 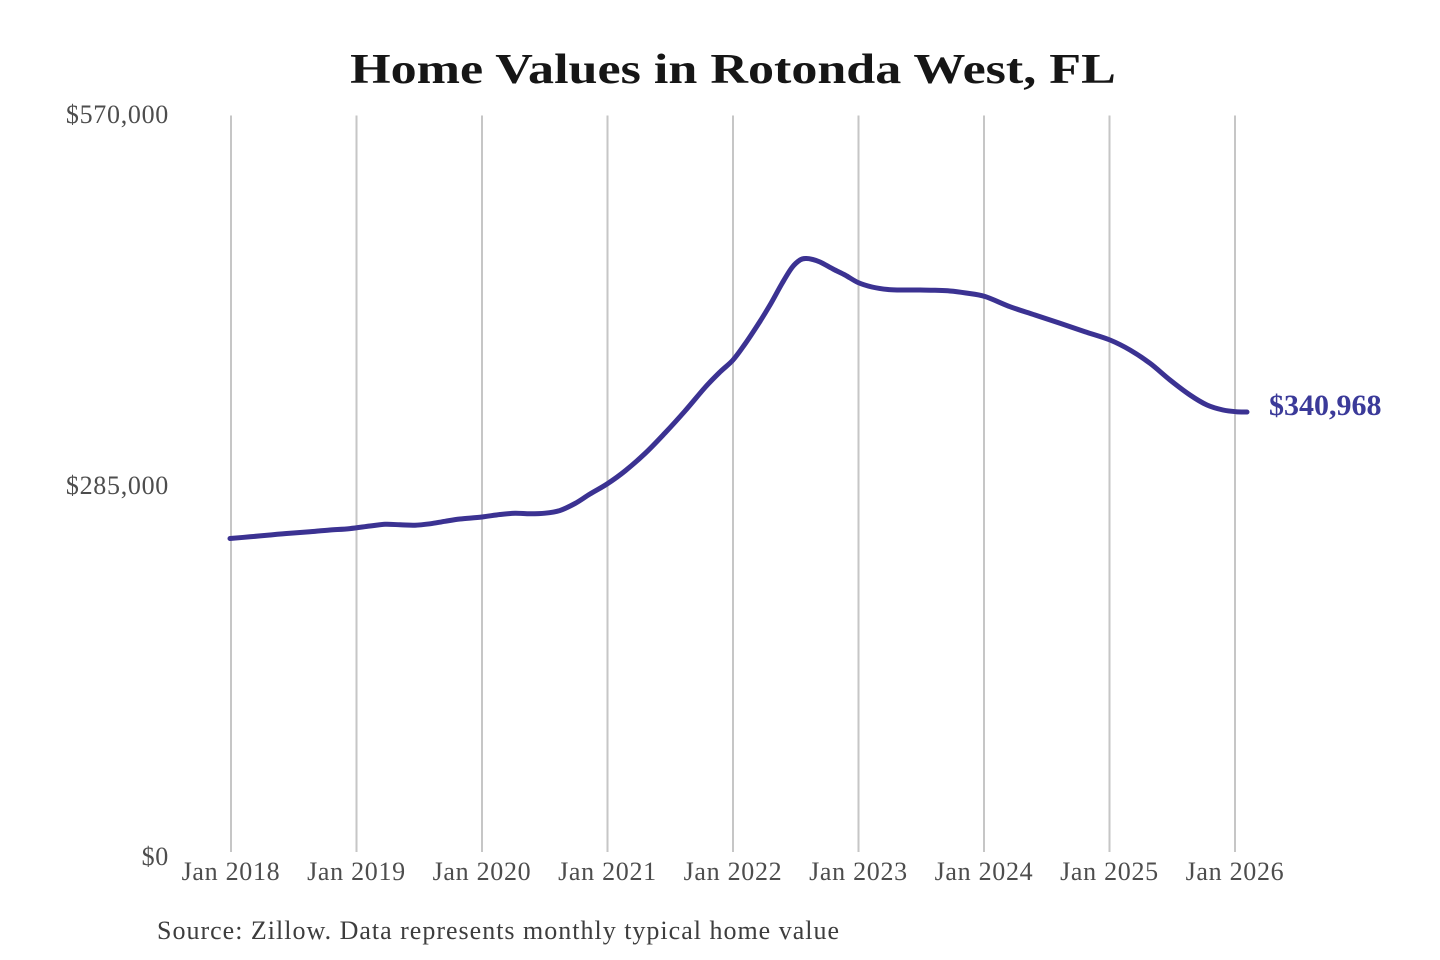 What do you see at coordinates (1235, 871) in the screenshot?
I see `svg-text: Jan 2026` at bounding box center [1235, 871].